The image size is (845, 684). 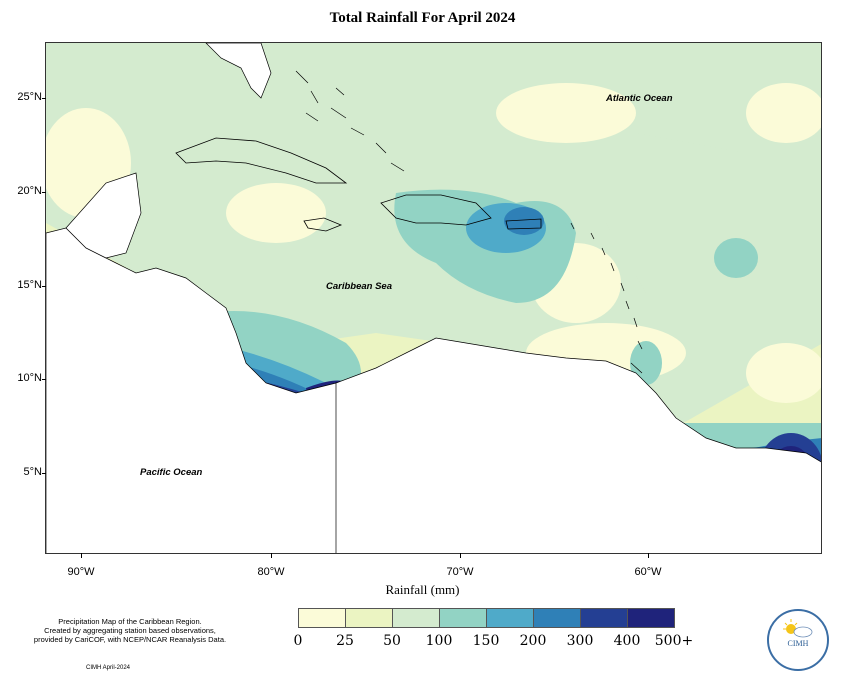 What do you see at coordinates (238, 71) in the screenshot?
I see `land-florida` at bounding box center [238, 71].